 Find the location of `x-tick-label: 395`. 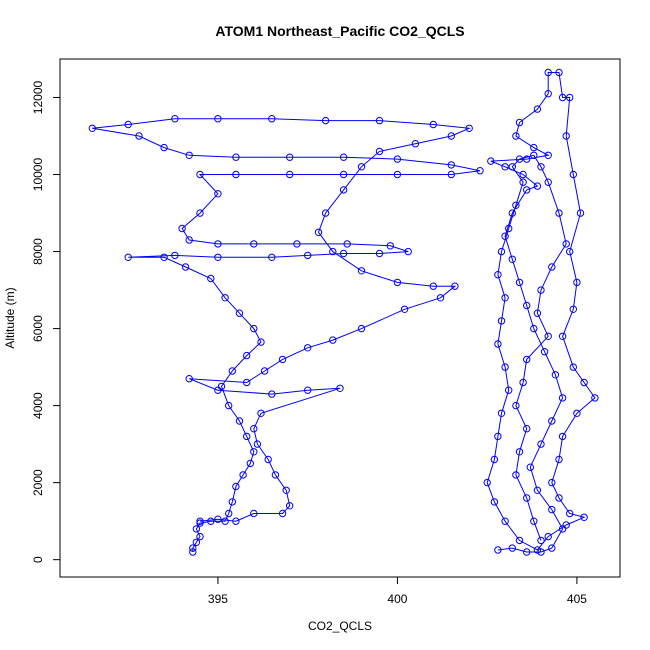

x-tick-label: 395 is located at coordinates (218, 599).